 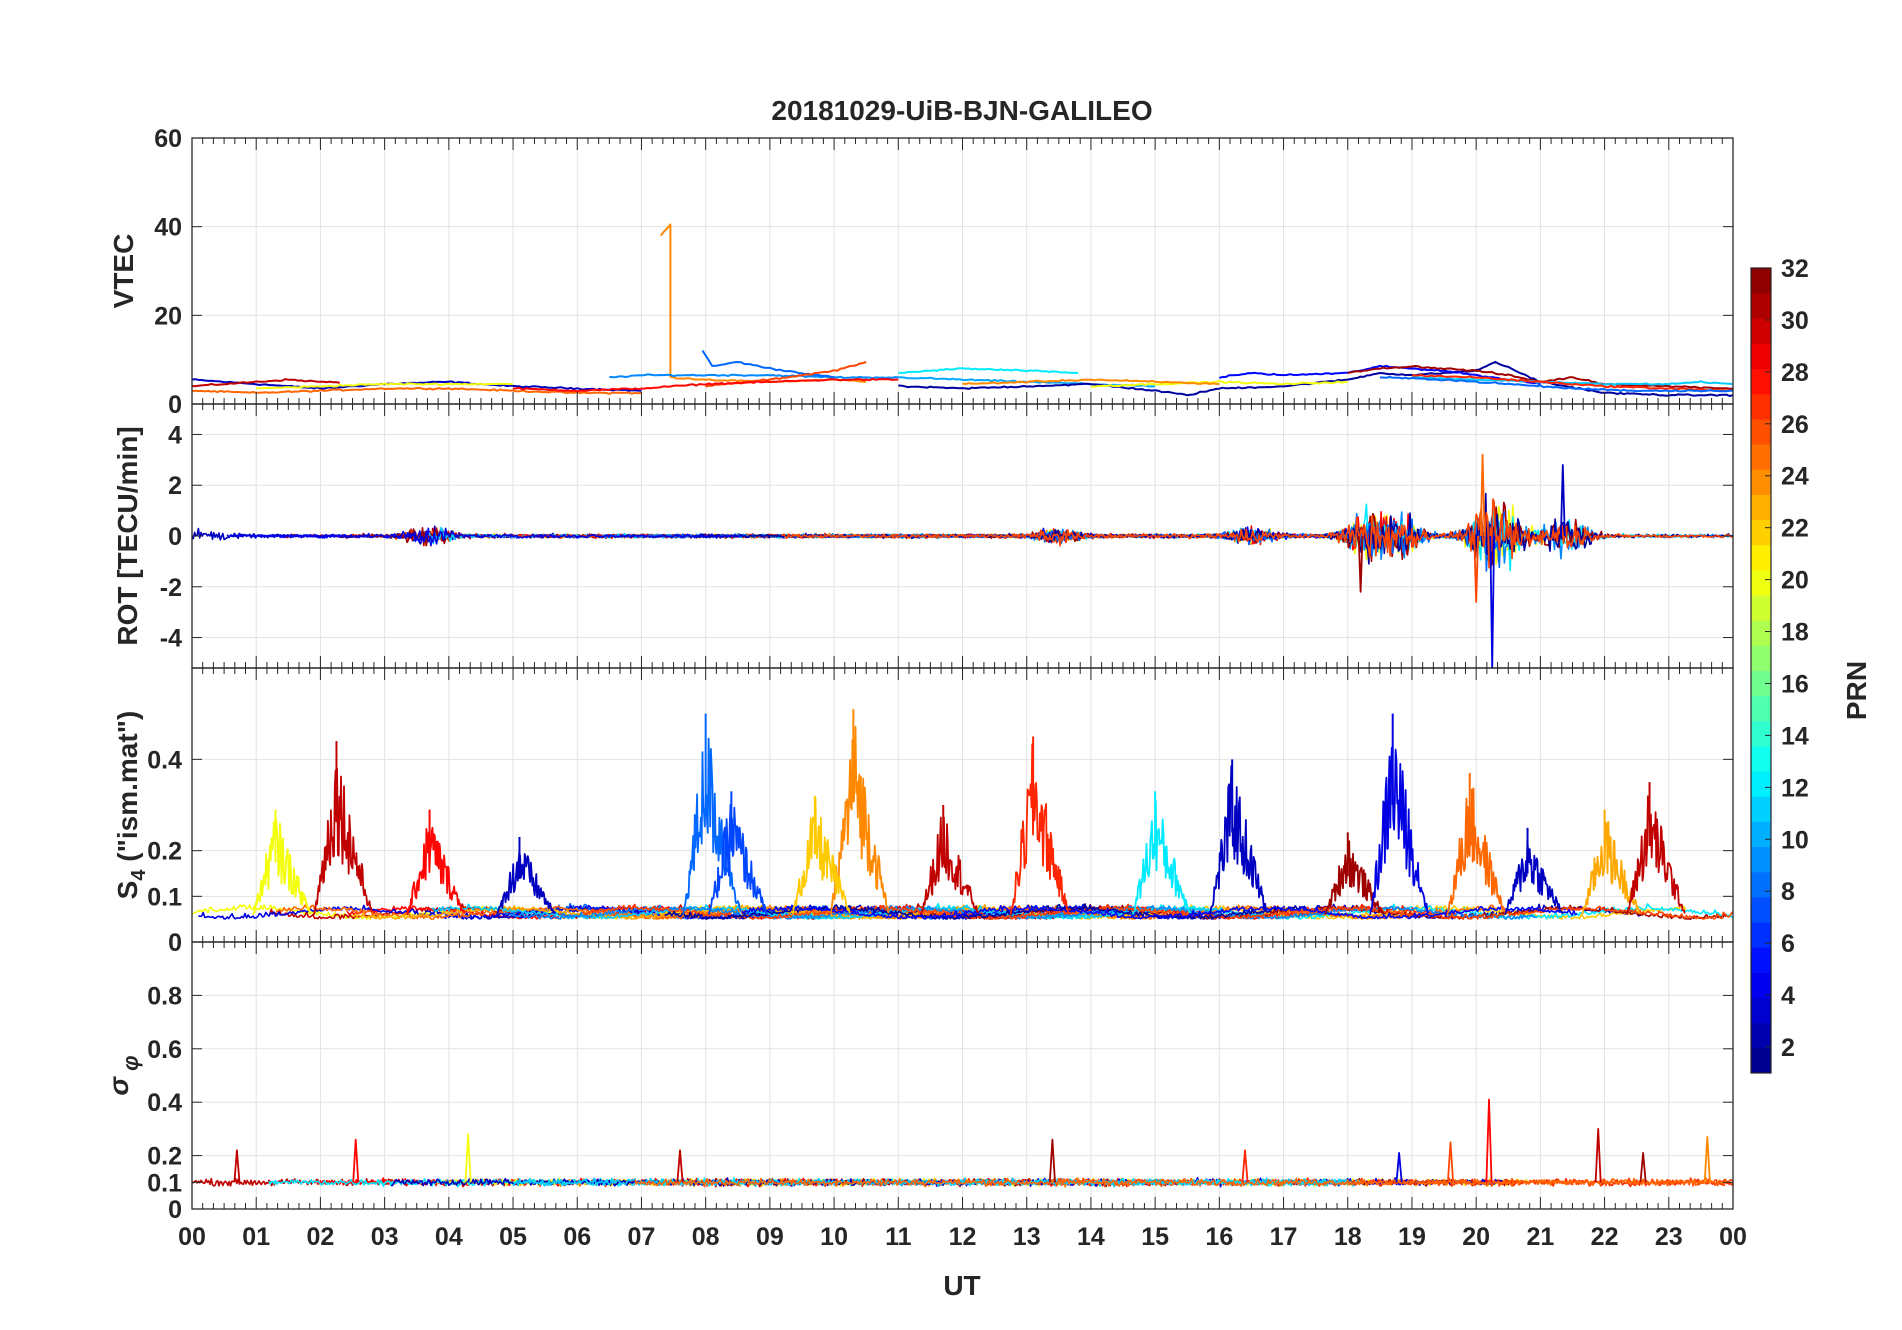 What do you see at coordinates (962, 814) in the screenshot?
I see `s4-series` at bounding box center [962, 814].